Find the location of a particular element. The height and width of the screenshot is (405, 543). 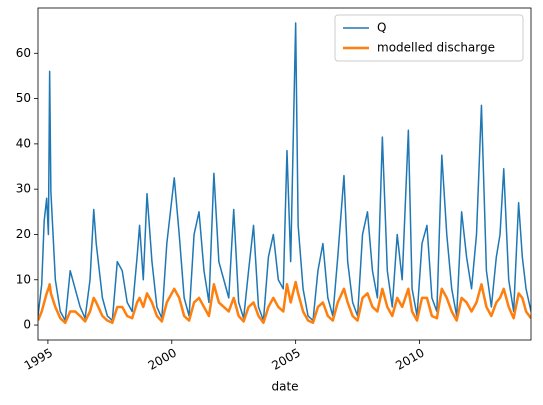

y-tick-label: 20 is located at coordinates (23, 234).